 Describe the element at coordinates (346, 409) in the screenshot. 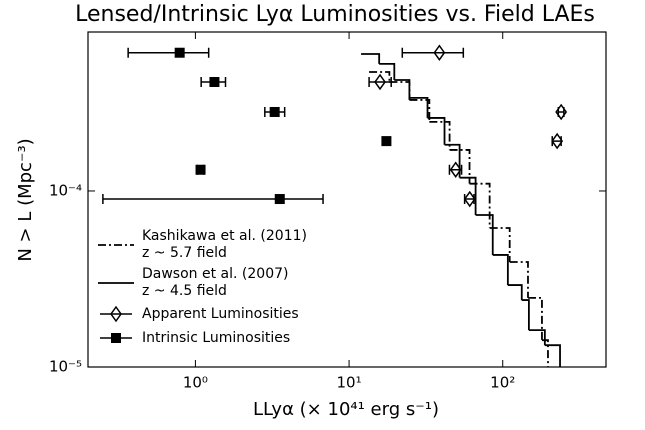

I see `x-axis-label: LLyα (× 10⁴¹ erg s⁻¹)` at that location.